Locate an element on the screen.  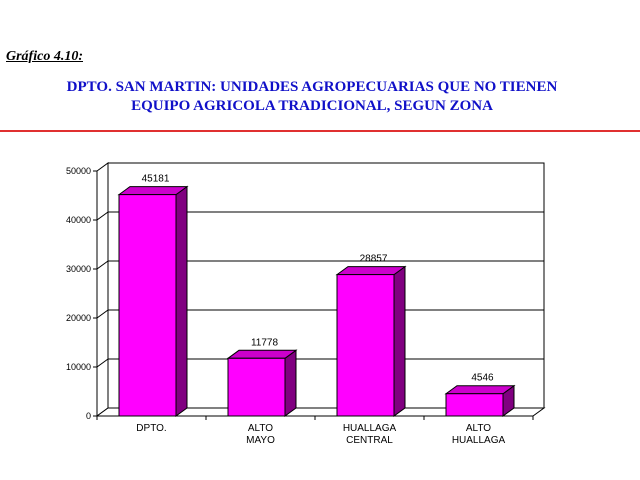
title-divider is located at coordinates (320, 131).